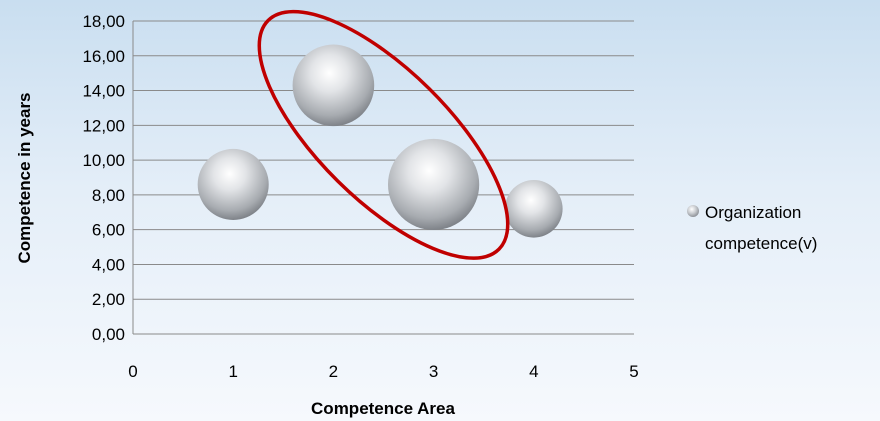  Describe the element at coordinates (693, 211) in the screenshot. I see `legend-marker` at that location.